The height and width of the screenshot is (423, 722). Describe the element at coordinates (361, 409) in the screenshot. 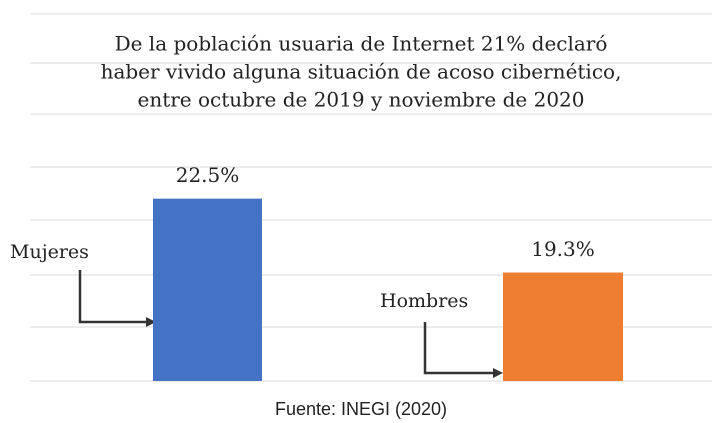

I see `source: Fuente: INEGI (2020)` at that location.